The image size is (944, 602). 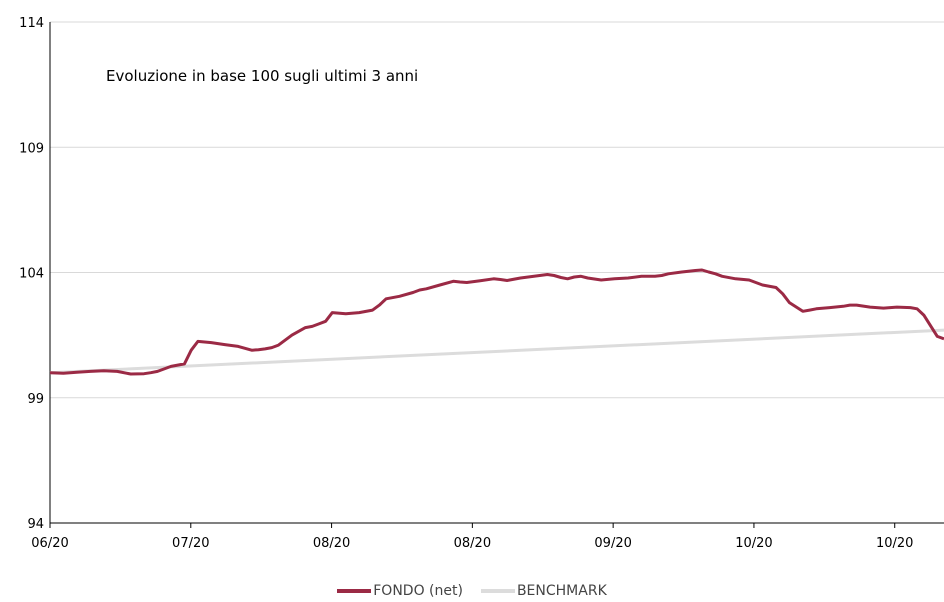 I want to click on x-tick-labels: 06/20 07/20 08/20 08/20 09/20 10/20 10/20, so click(x=472, y=537).